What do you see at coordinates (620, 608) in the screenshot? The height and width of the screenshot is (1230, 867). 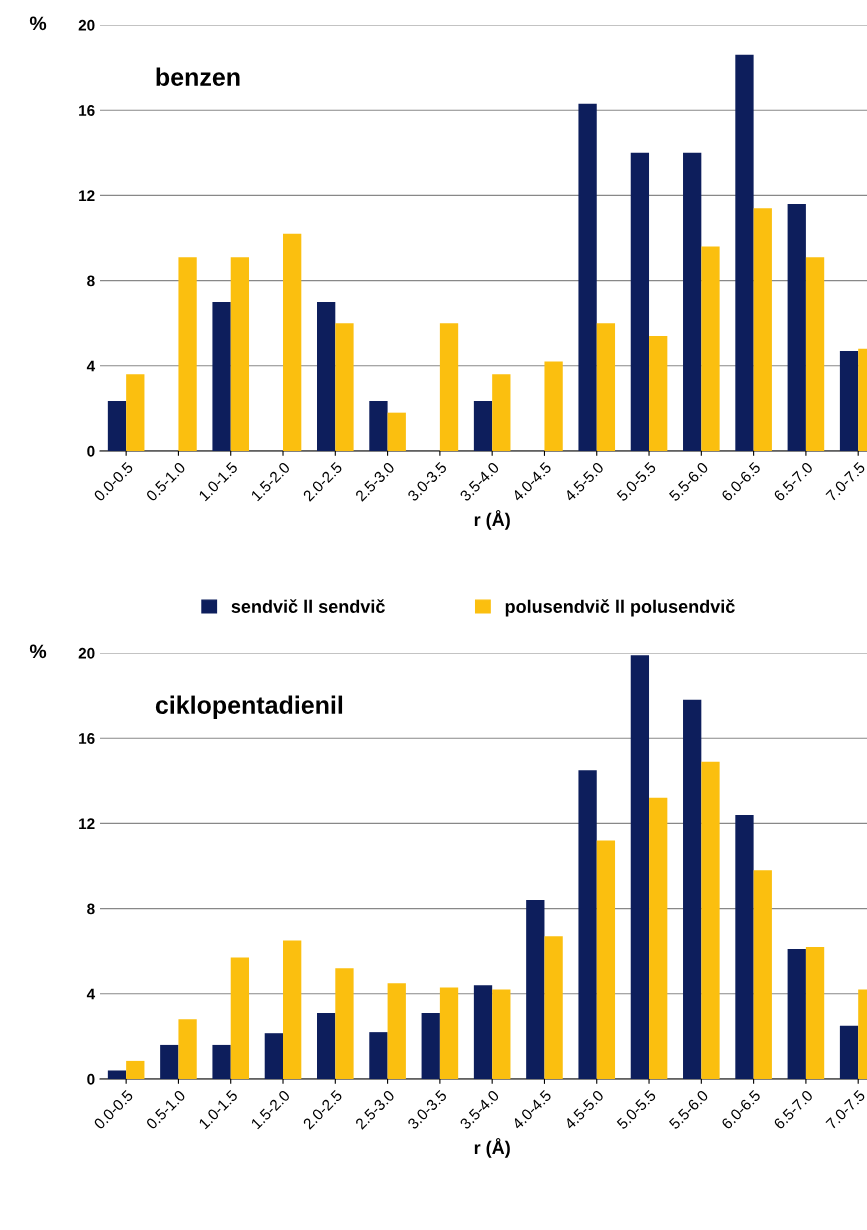 I see `legend-label: polusendvič ll polusendvič` at bounding box center [620, 608].